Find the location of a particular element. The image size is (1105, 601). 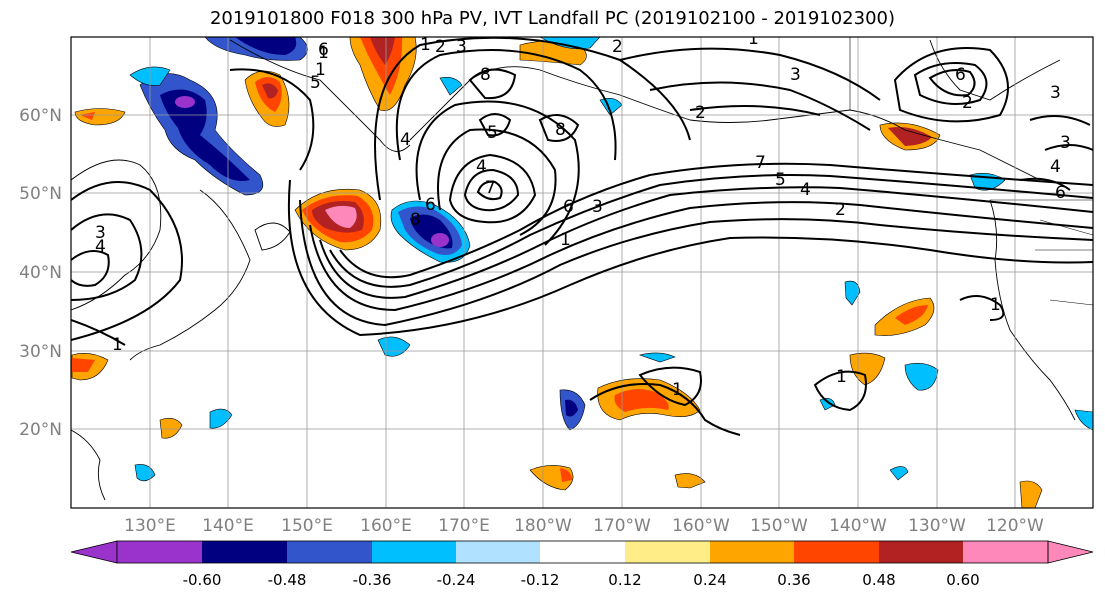

colorbar-tick: -0.60 is located at coordinates (202, 580).